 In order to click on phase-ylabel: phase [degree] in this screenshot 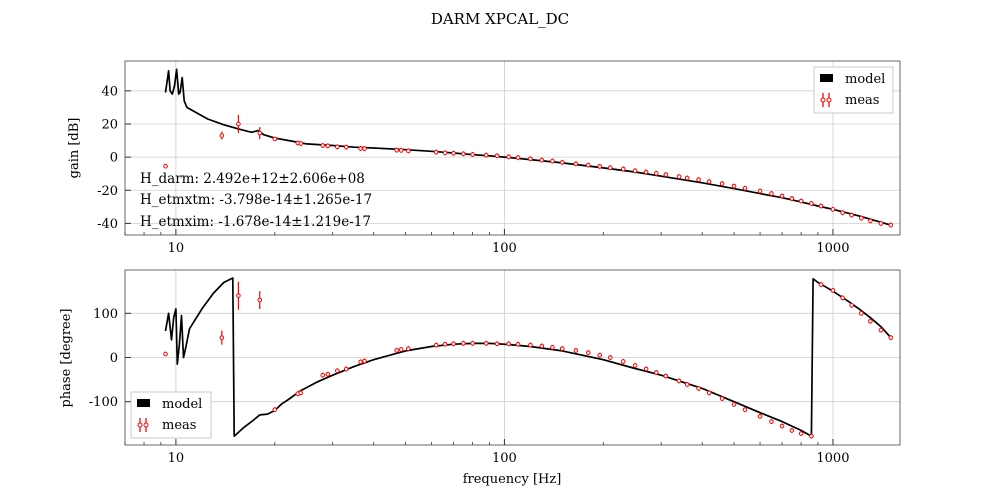, I will do `click(66, 357)`.